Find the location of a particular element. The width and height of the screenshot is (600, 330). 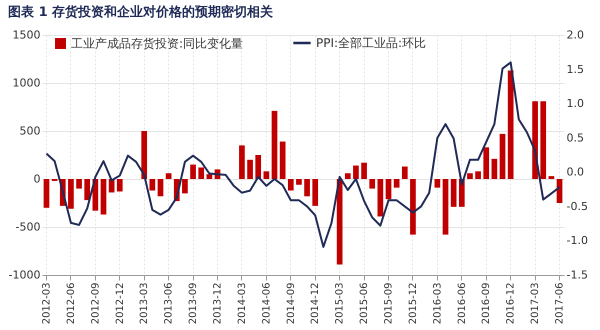

x-tick-label: 2014-09 is located at coordinates (291, 303).